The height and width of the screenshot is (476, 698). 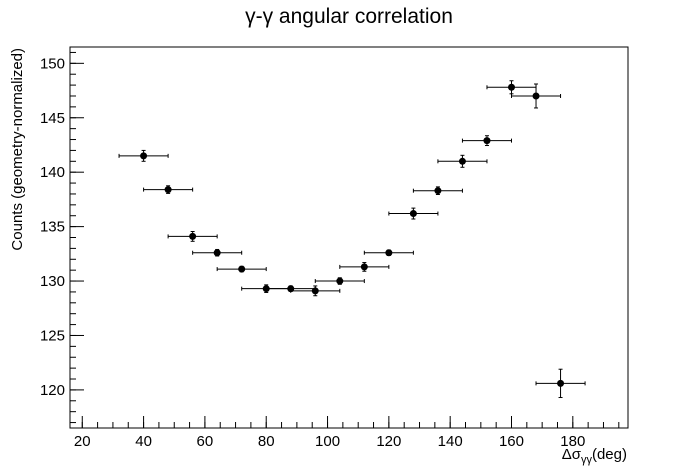 I want to click on x-tick-label: 60, so click(x=205, y=441).